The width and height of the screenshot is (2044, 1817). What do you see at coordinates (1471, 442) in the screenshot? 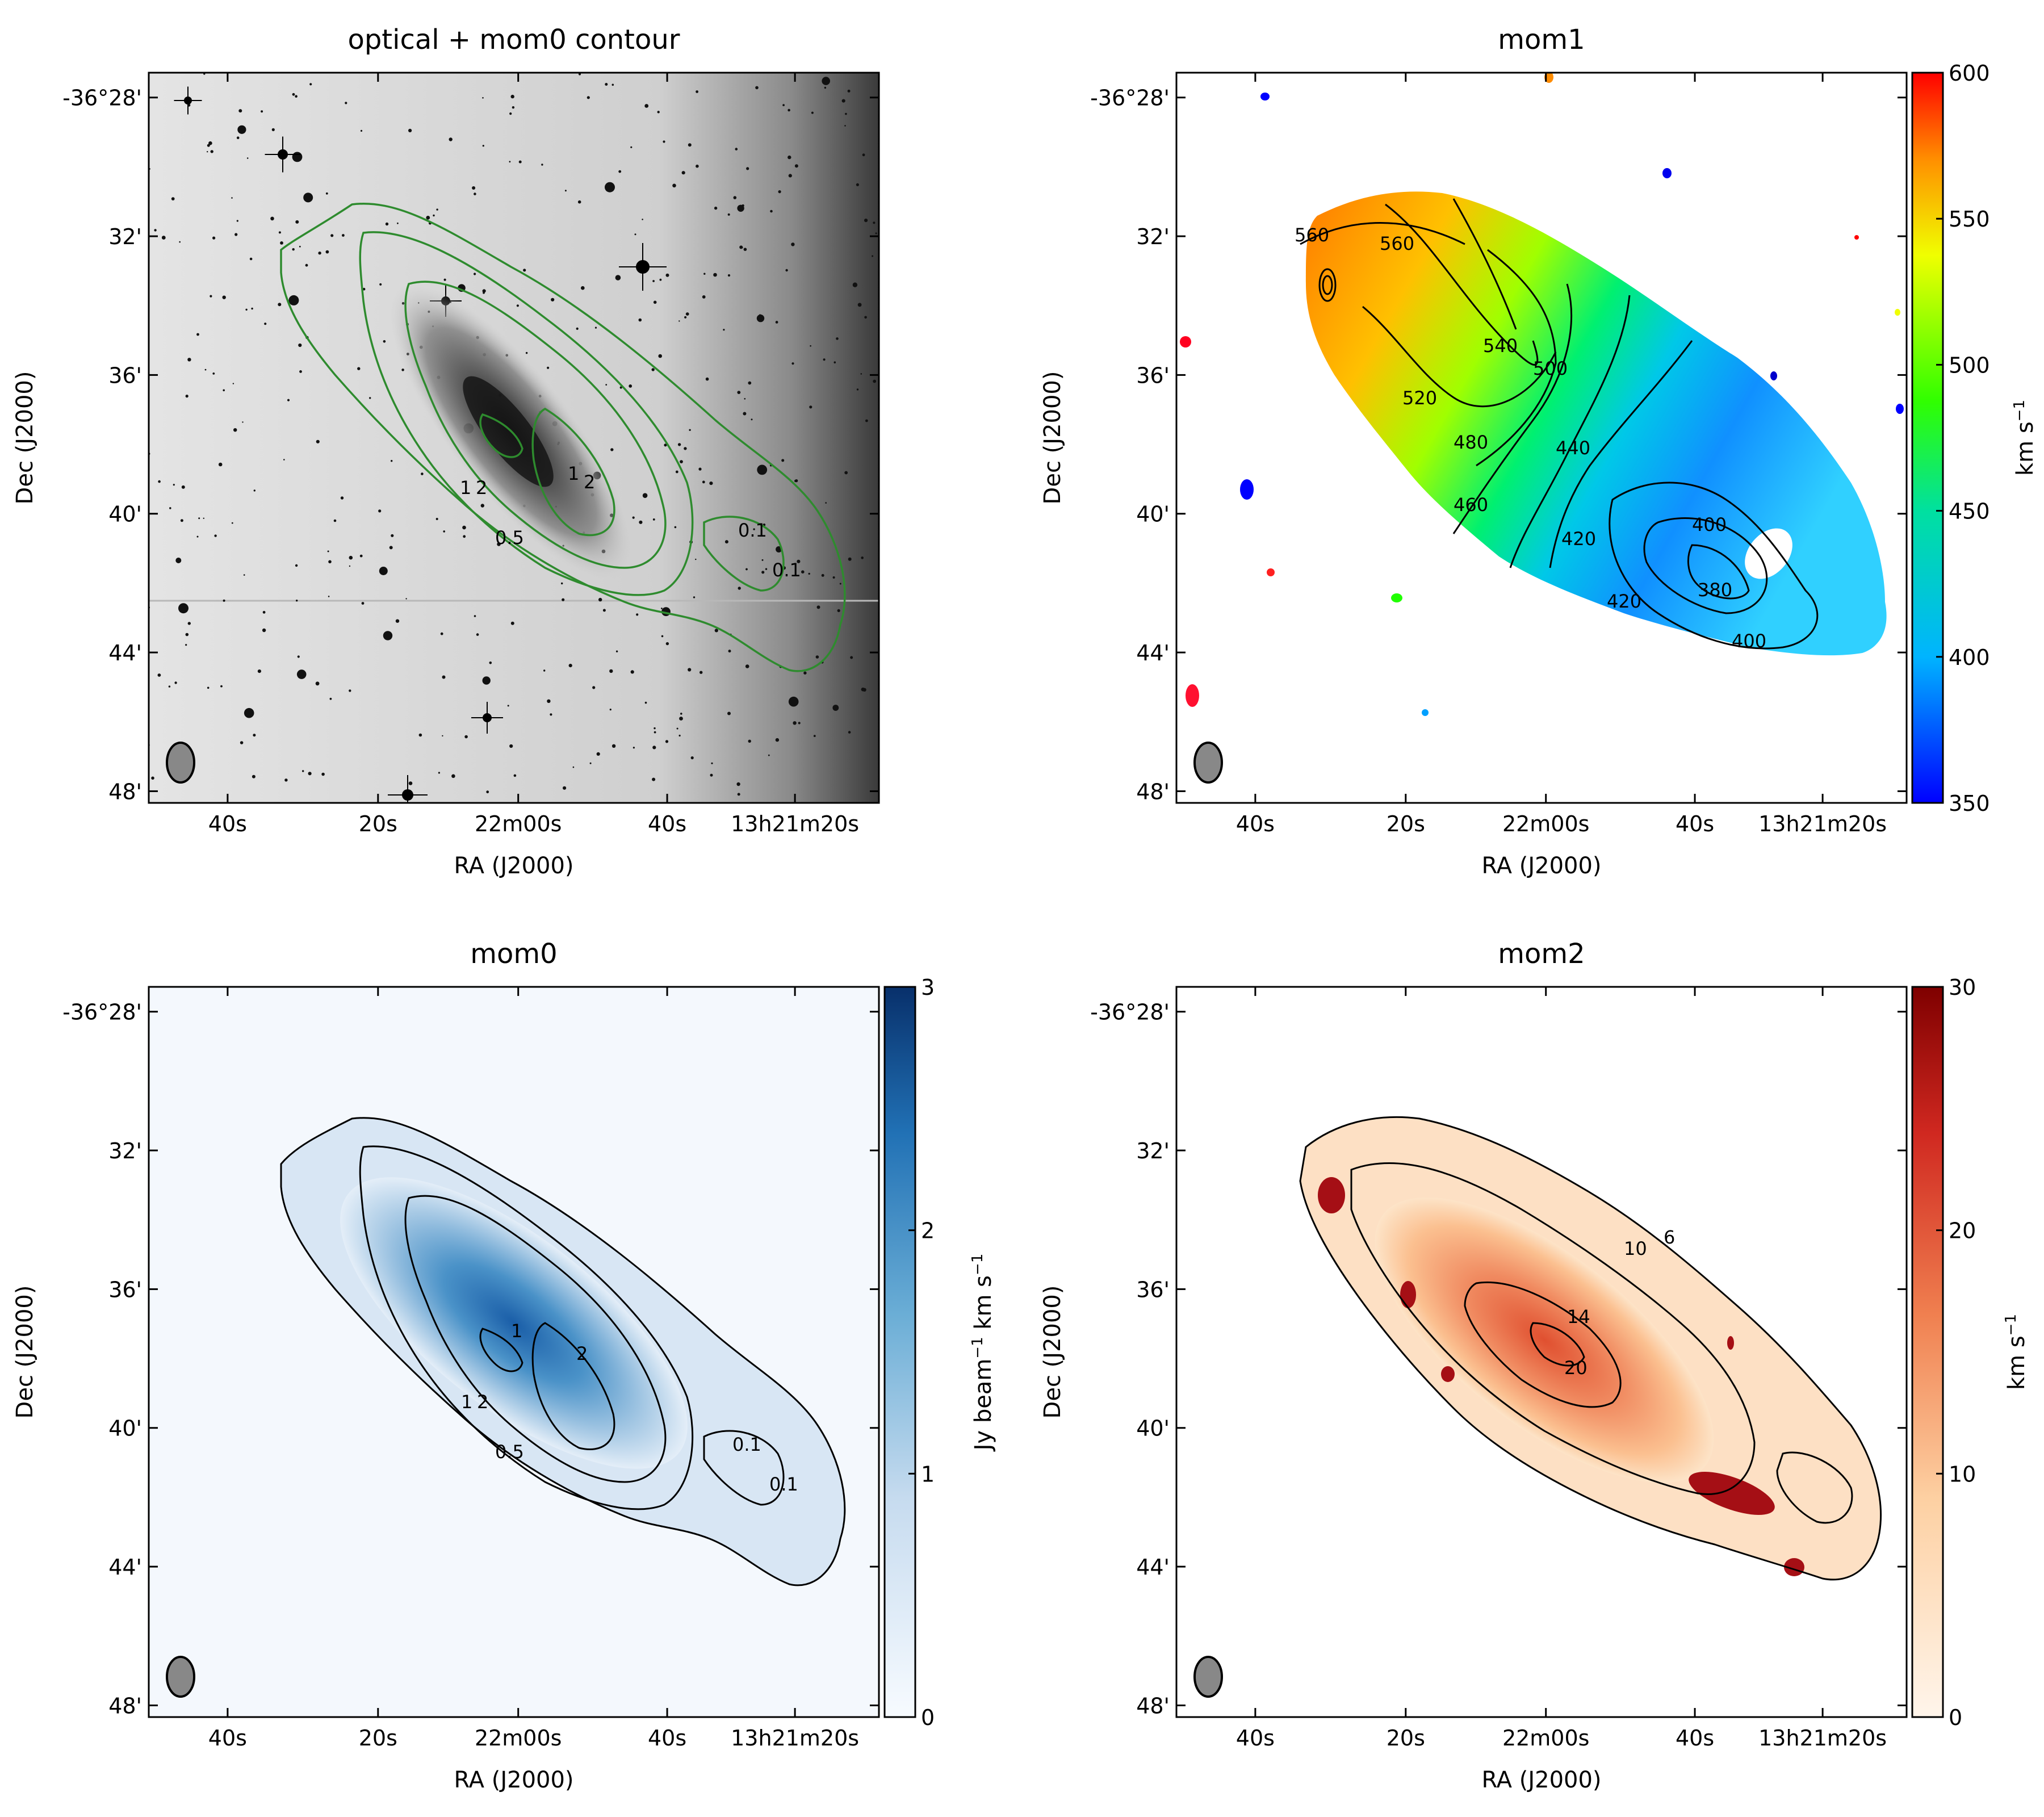
I see `mom1-contour-label: 480` at bounding box center [1471, 442].